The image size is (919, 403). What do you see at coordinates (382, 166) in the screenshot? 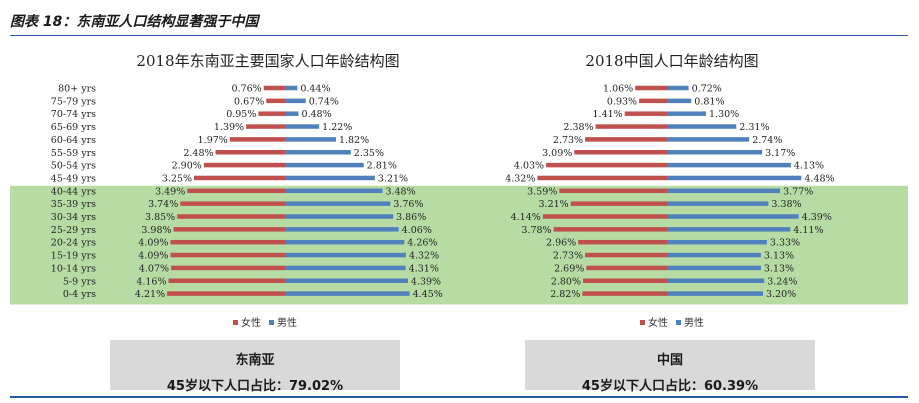
I see `male-value-label: 2.81%` at bounding box center [382, 166].